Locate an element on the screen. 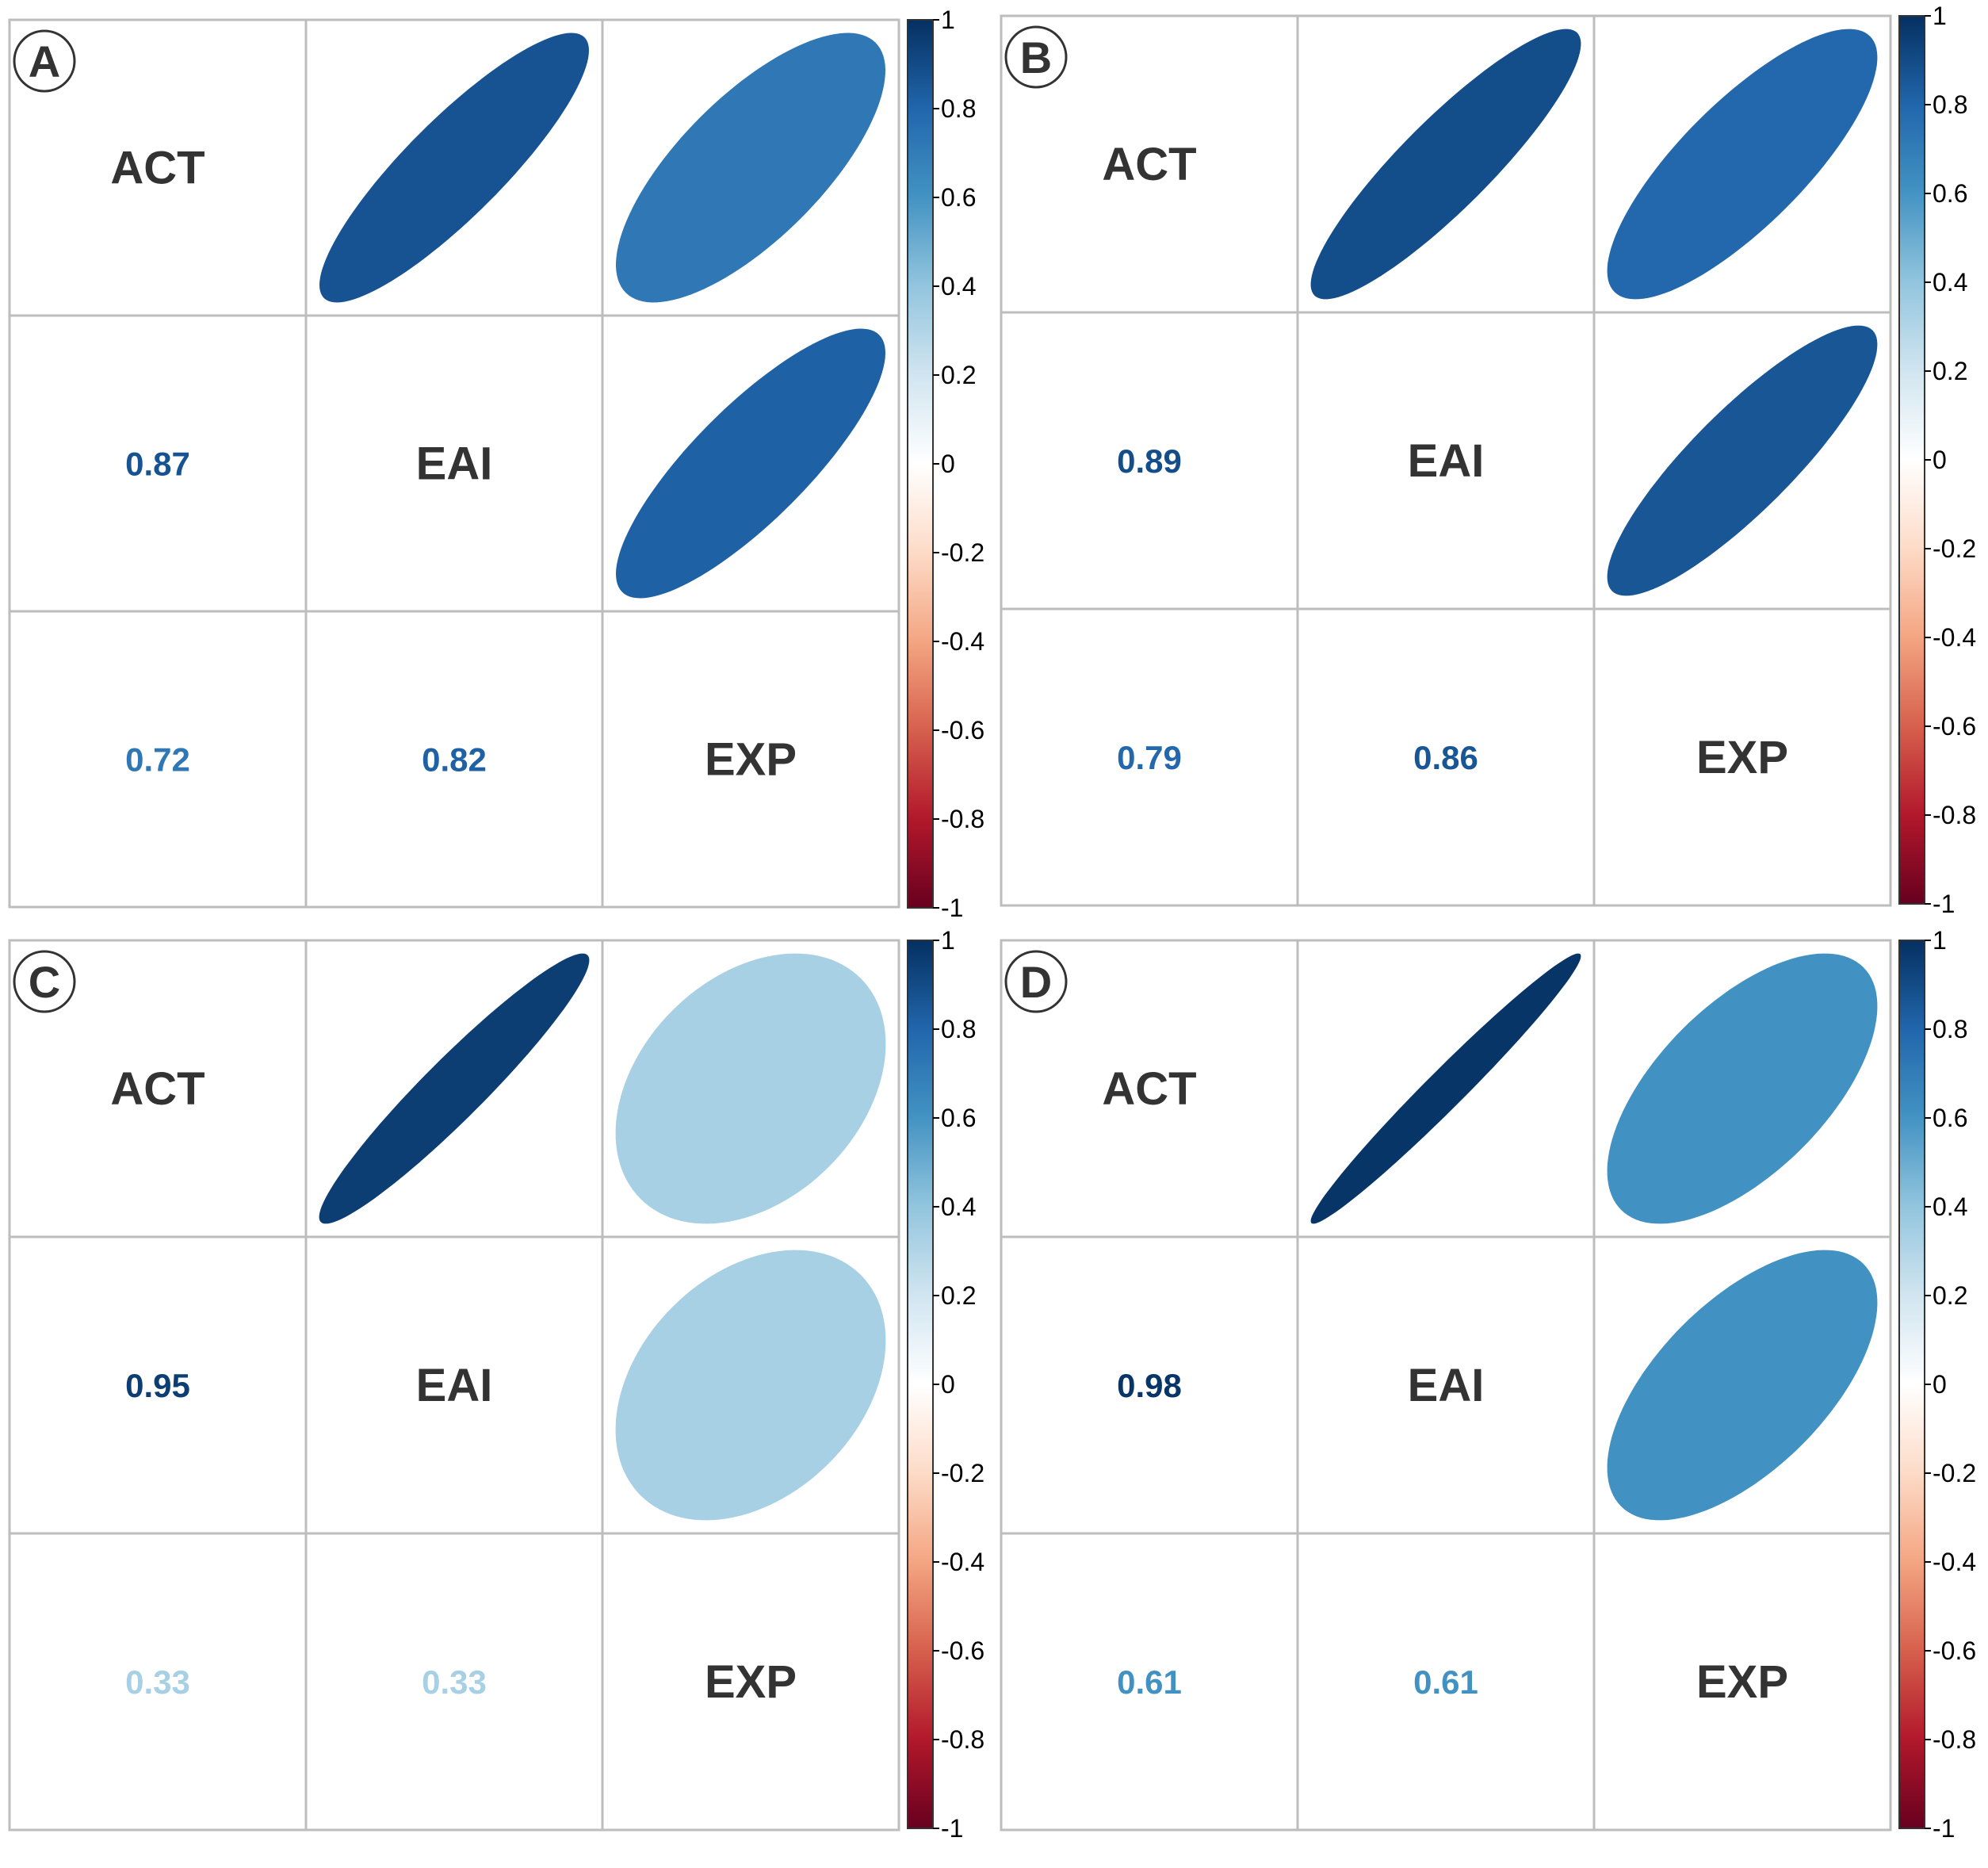  panel-letter: A is located at coordinates (44, 61).